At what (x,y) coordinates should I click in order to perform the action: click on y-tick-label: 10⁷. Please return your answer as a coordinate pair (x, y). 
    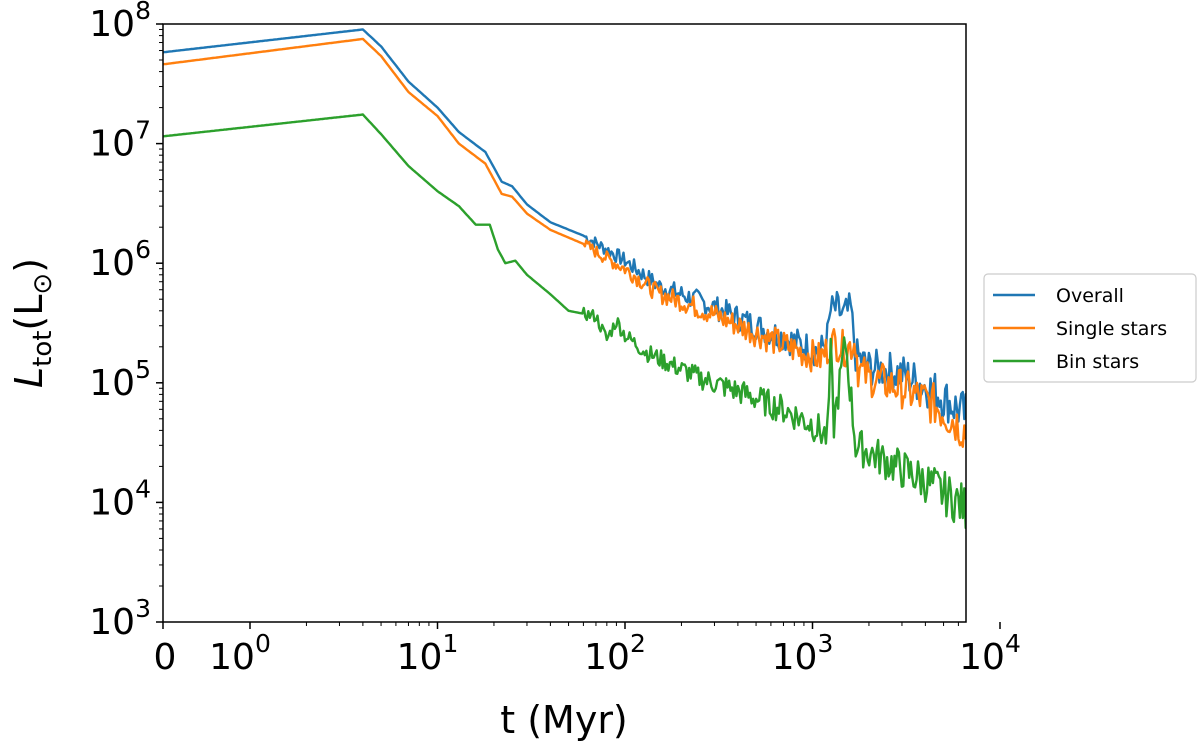
    Looking at the image, I should click on (120, 140).